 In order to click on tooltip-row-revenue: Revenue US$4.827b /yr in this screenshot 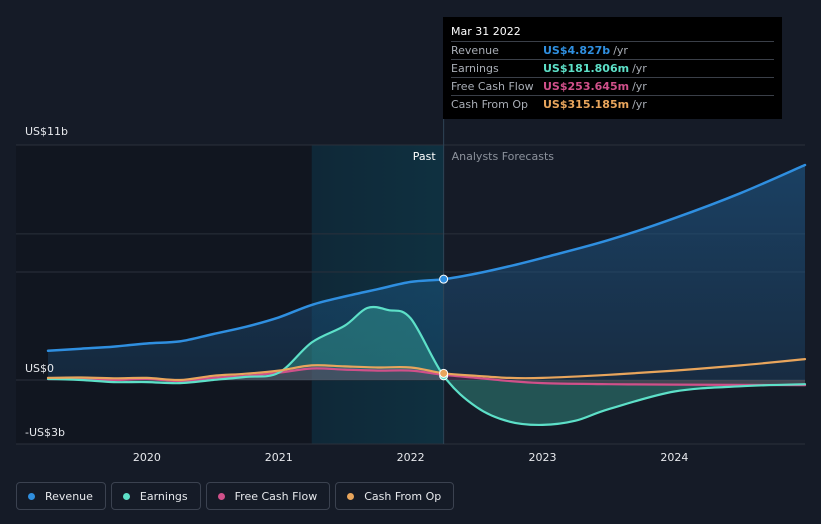, I will do `click(612, 51)`.